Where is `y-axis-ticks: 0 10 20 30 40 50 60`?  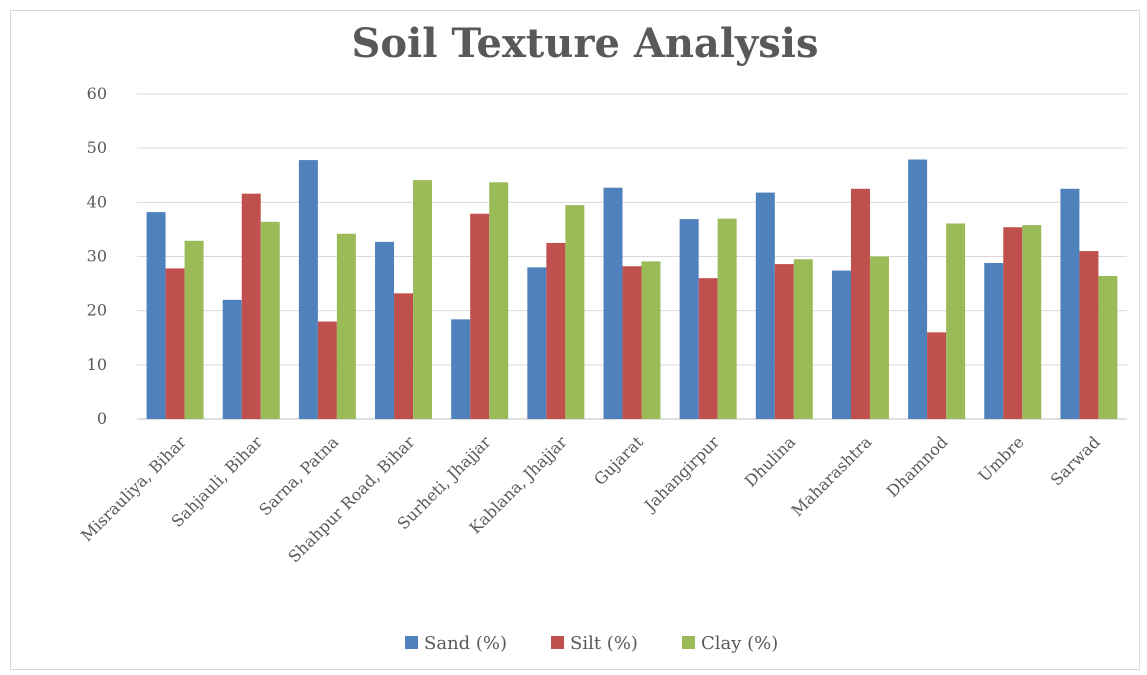
y-axis-ticks: 0 10 20 30 40 50 60 is located at coordinates (97, 256).